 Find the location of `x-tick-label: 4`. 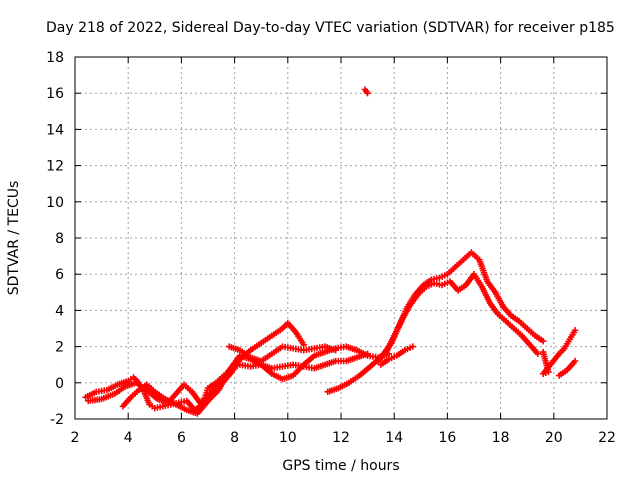

x-tick-label: 4 is located at coordinates (128, 438).